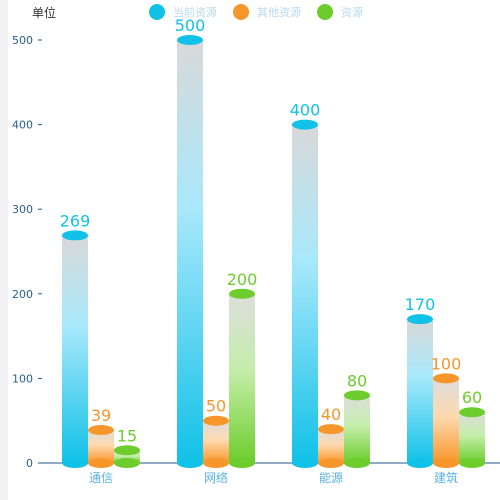  I want to click on left-strip, so click(4, 250).